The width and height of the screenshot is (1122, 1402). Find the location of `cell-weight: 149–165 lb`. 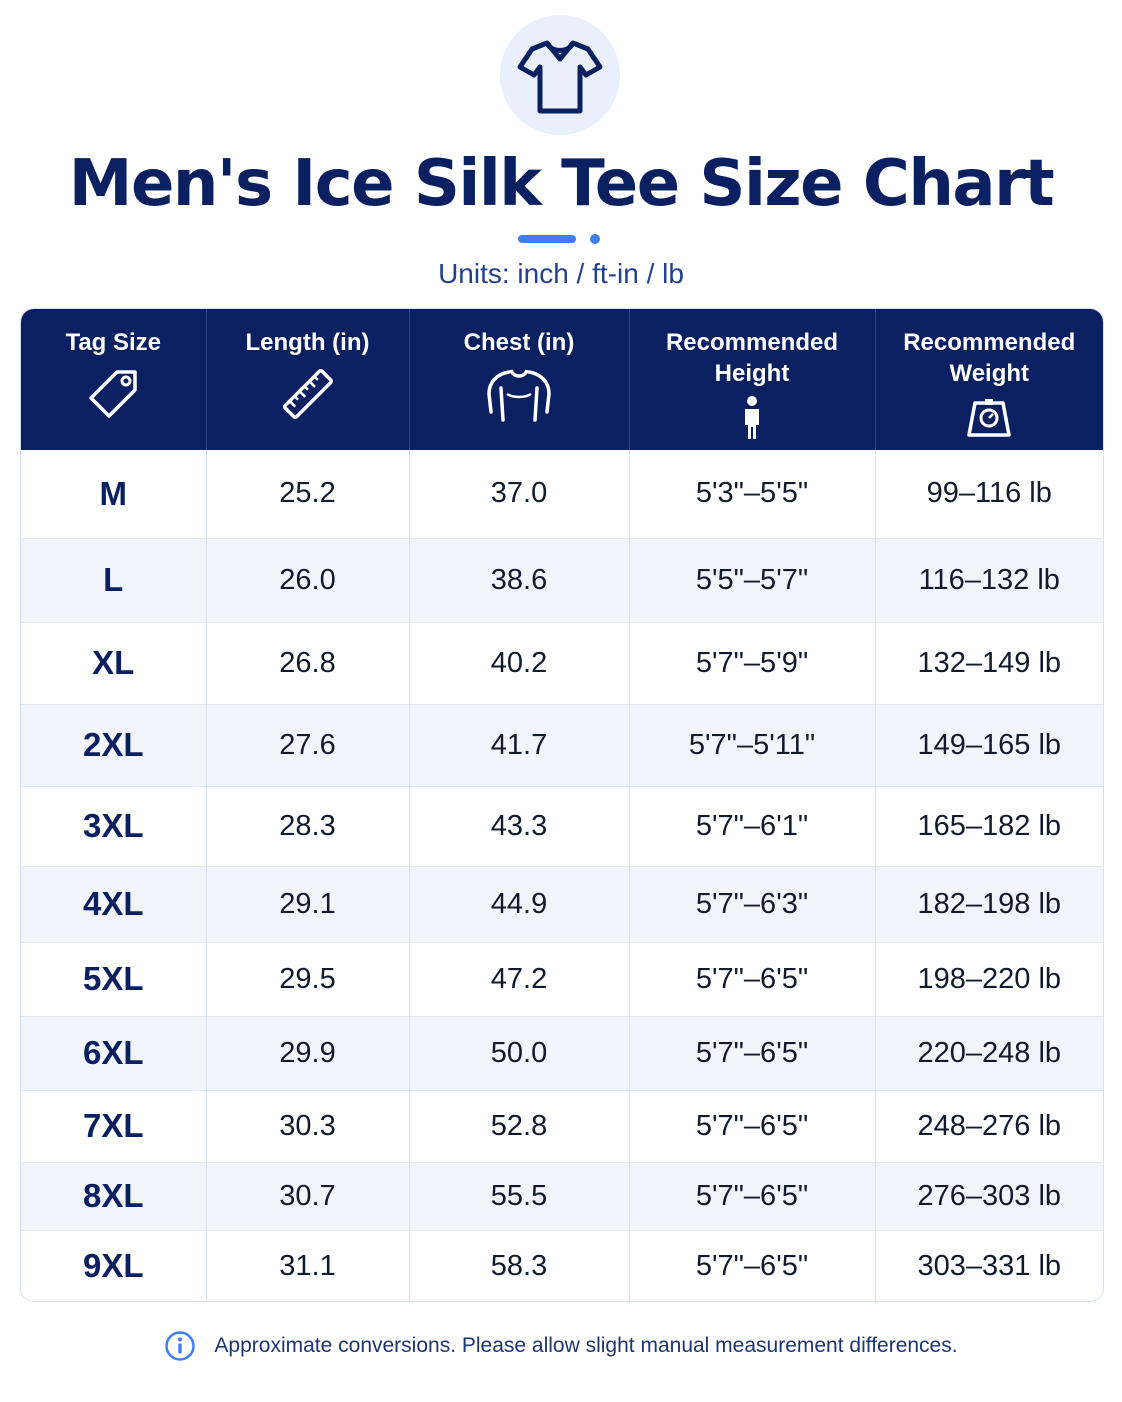

cell-weight: 149–165 lb is located at coordinates (989, 744).